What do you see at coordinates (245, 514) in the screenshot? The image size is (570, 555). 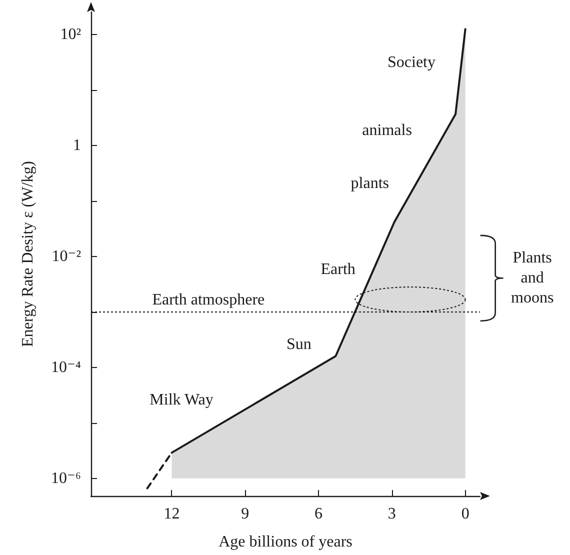 I see `x-tick-label: 9` at bounding box center [245, 514].